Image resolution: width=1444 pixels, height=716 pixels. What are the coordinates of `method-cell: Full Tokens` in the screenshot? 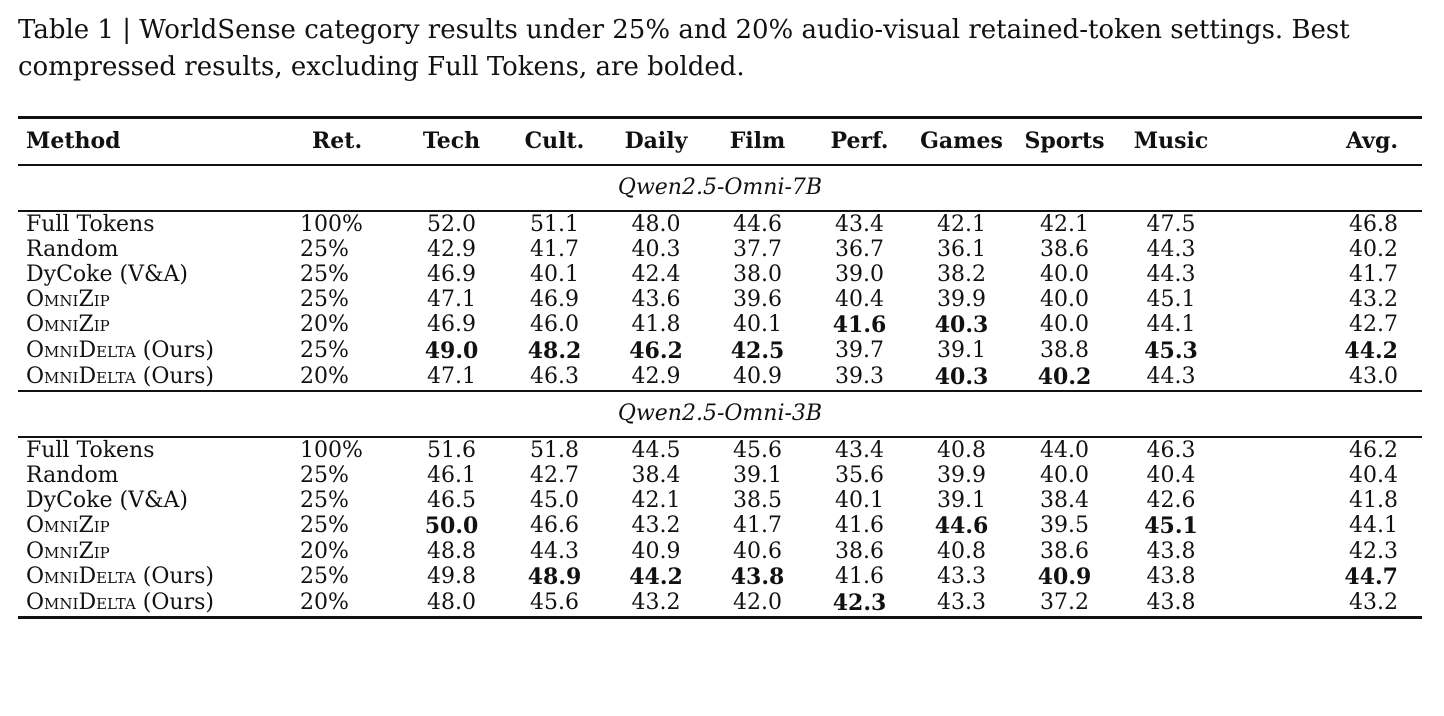 It's located at (153, 450).